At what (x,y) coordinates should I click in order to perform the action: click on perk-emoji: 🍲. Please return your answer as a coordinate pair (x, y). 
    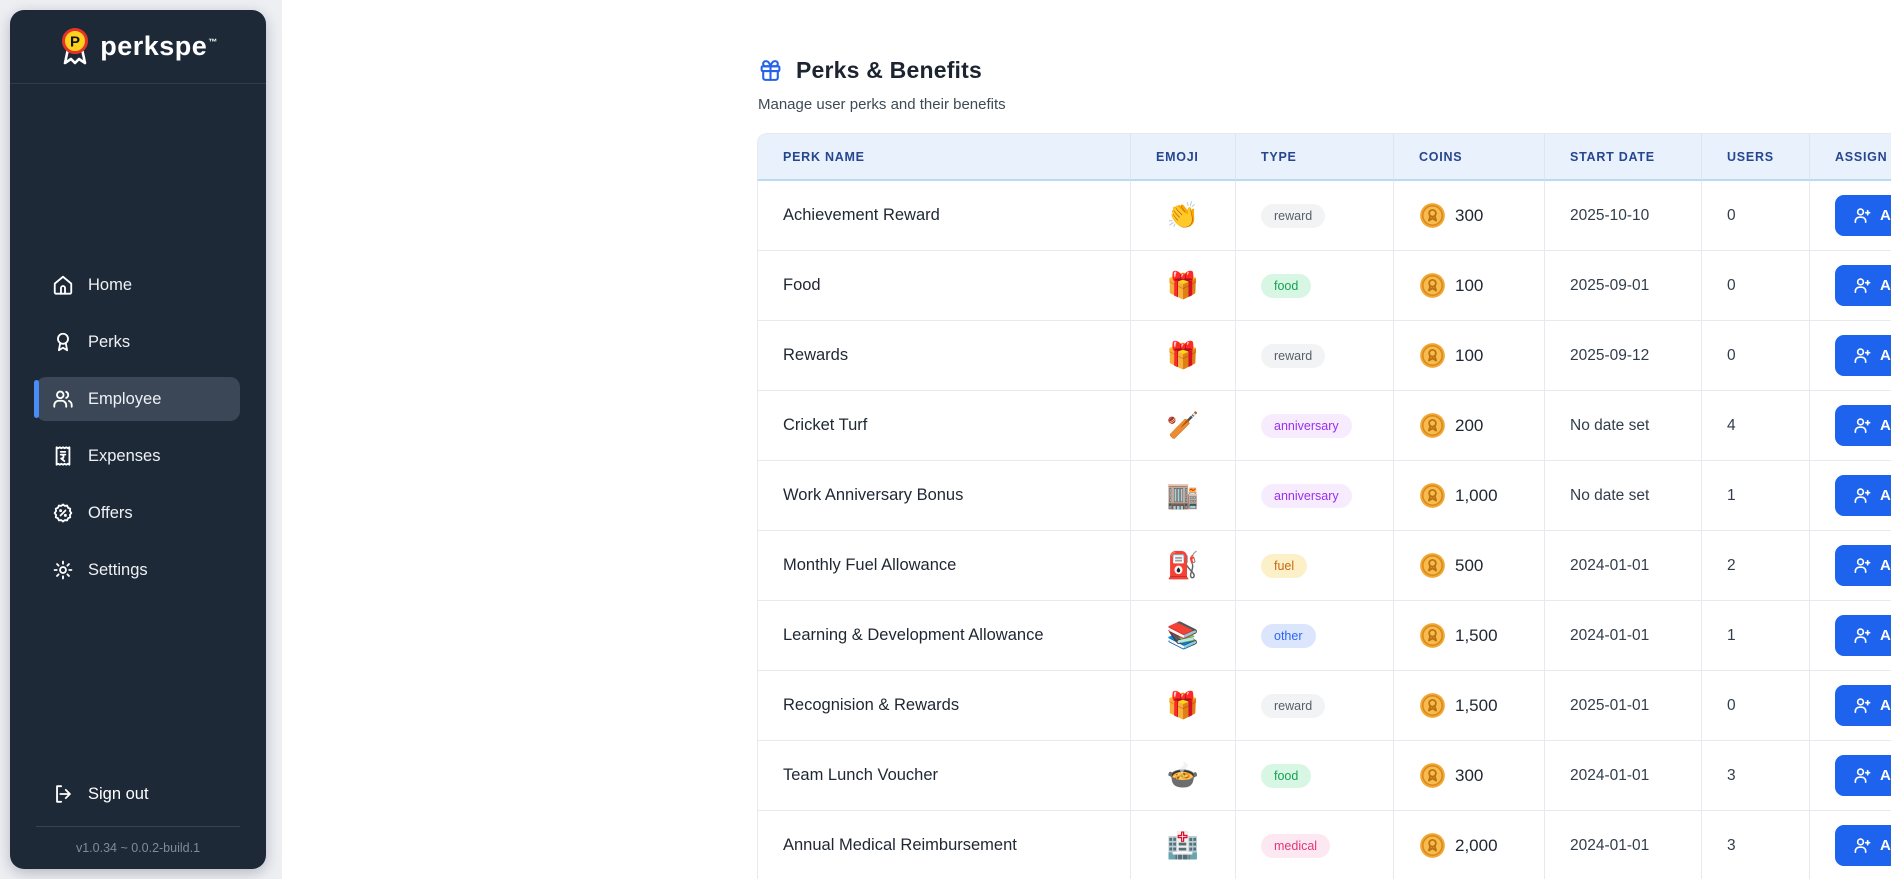
    Looking at the image, I should click on (1183, 775).